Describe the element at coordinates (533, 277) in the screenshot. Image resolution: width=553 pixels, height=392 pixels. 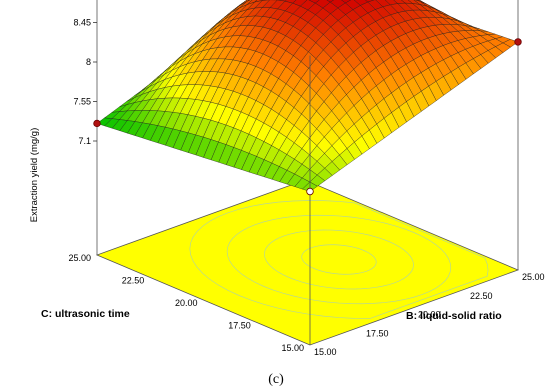
I see `b-tick-label: 25.00` at that location.